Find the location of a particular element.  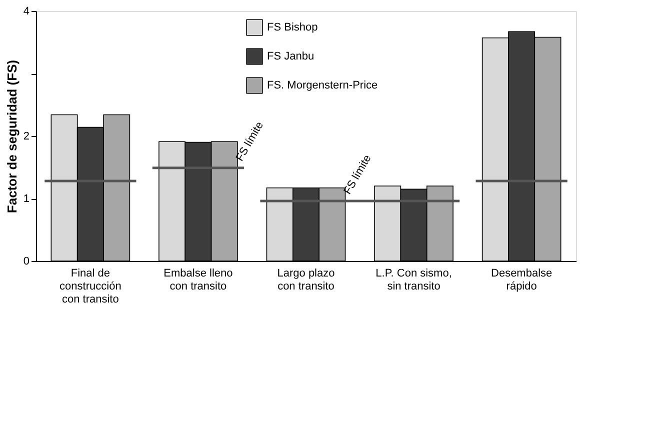

x-tick-label: Final de construcción con transito is located at coordinates (91, 287).